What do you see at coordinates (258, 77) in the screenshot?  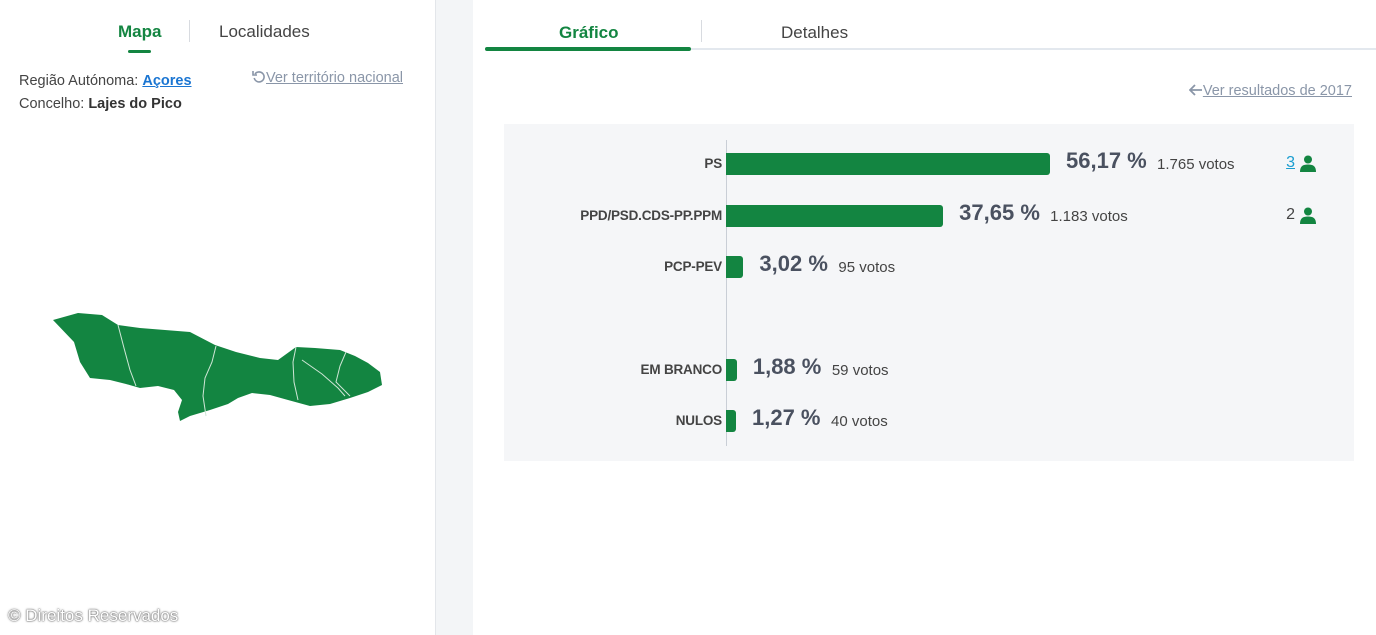 I see `reset-icon` at bounding box center [258, 77].